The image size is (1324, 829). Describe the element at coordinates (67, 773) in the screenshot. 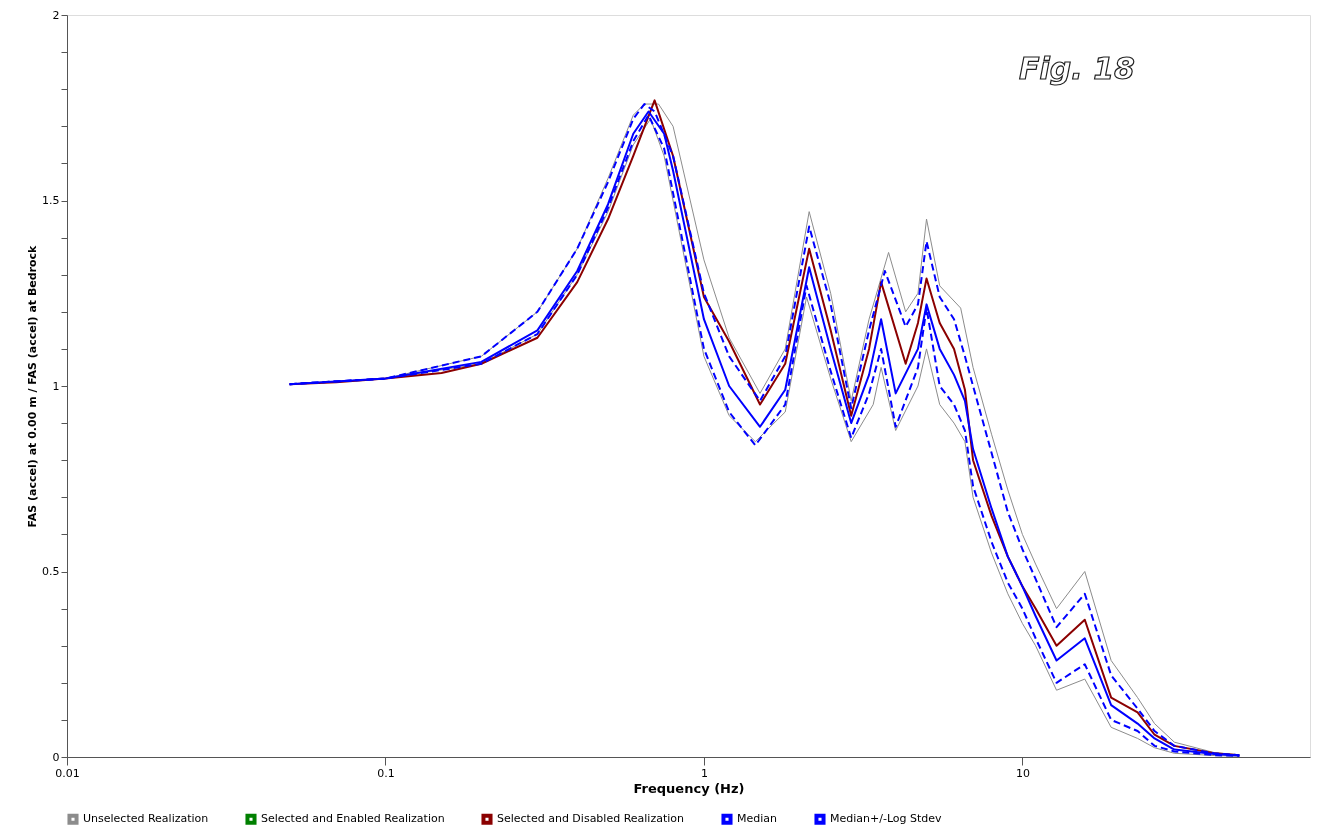

I see `x-tick-label: 0.01` at that location.